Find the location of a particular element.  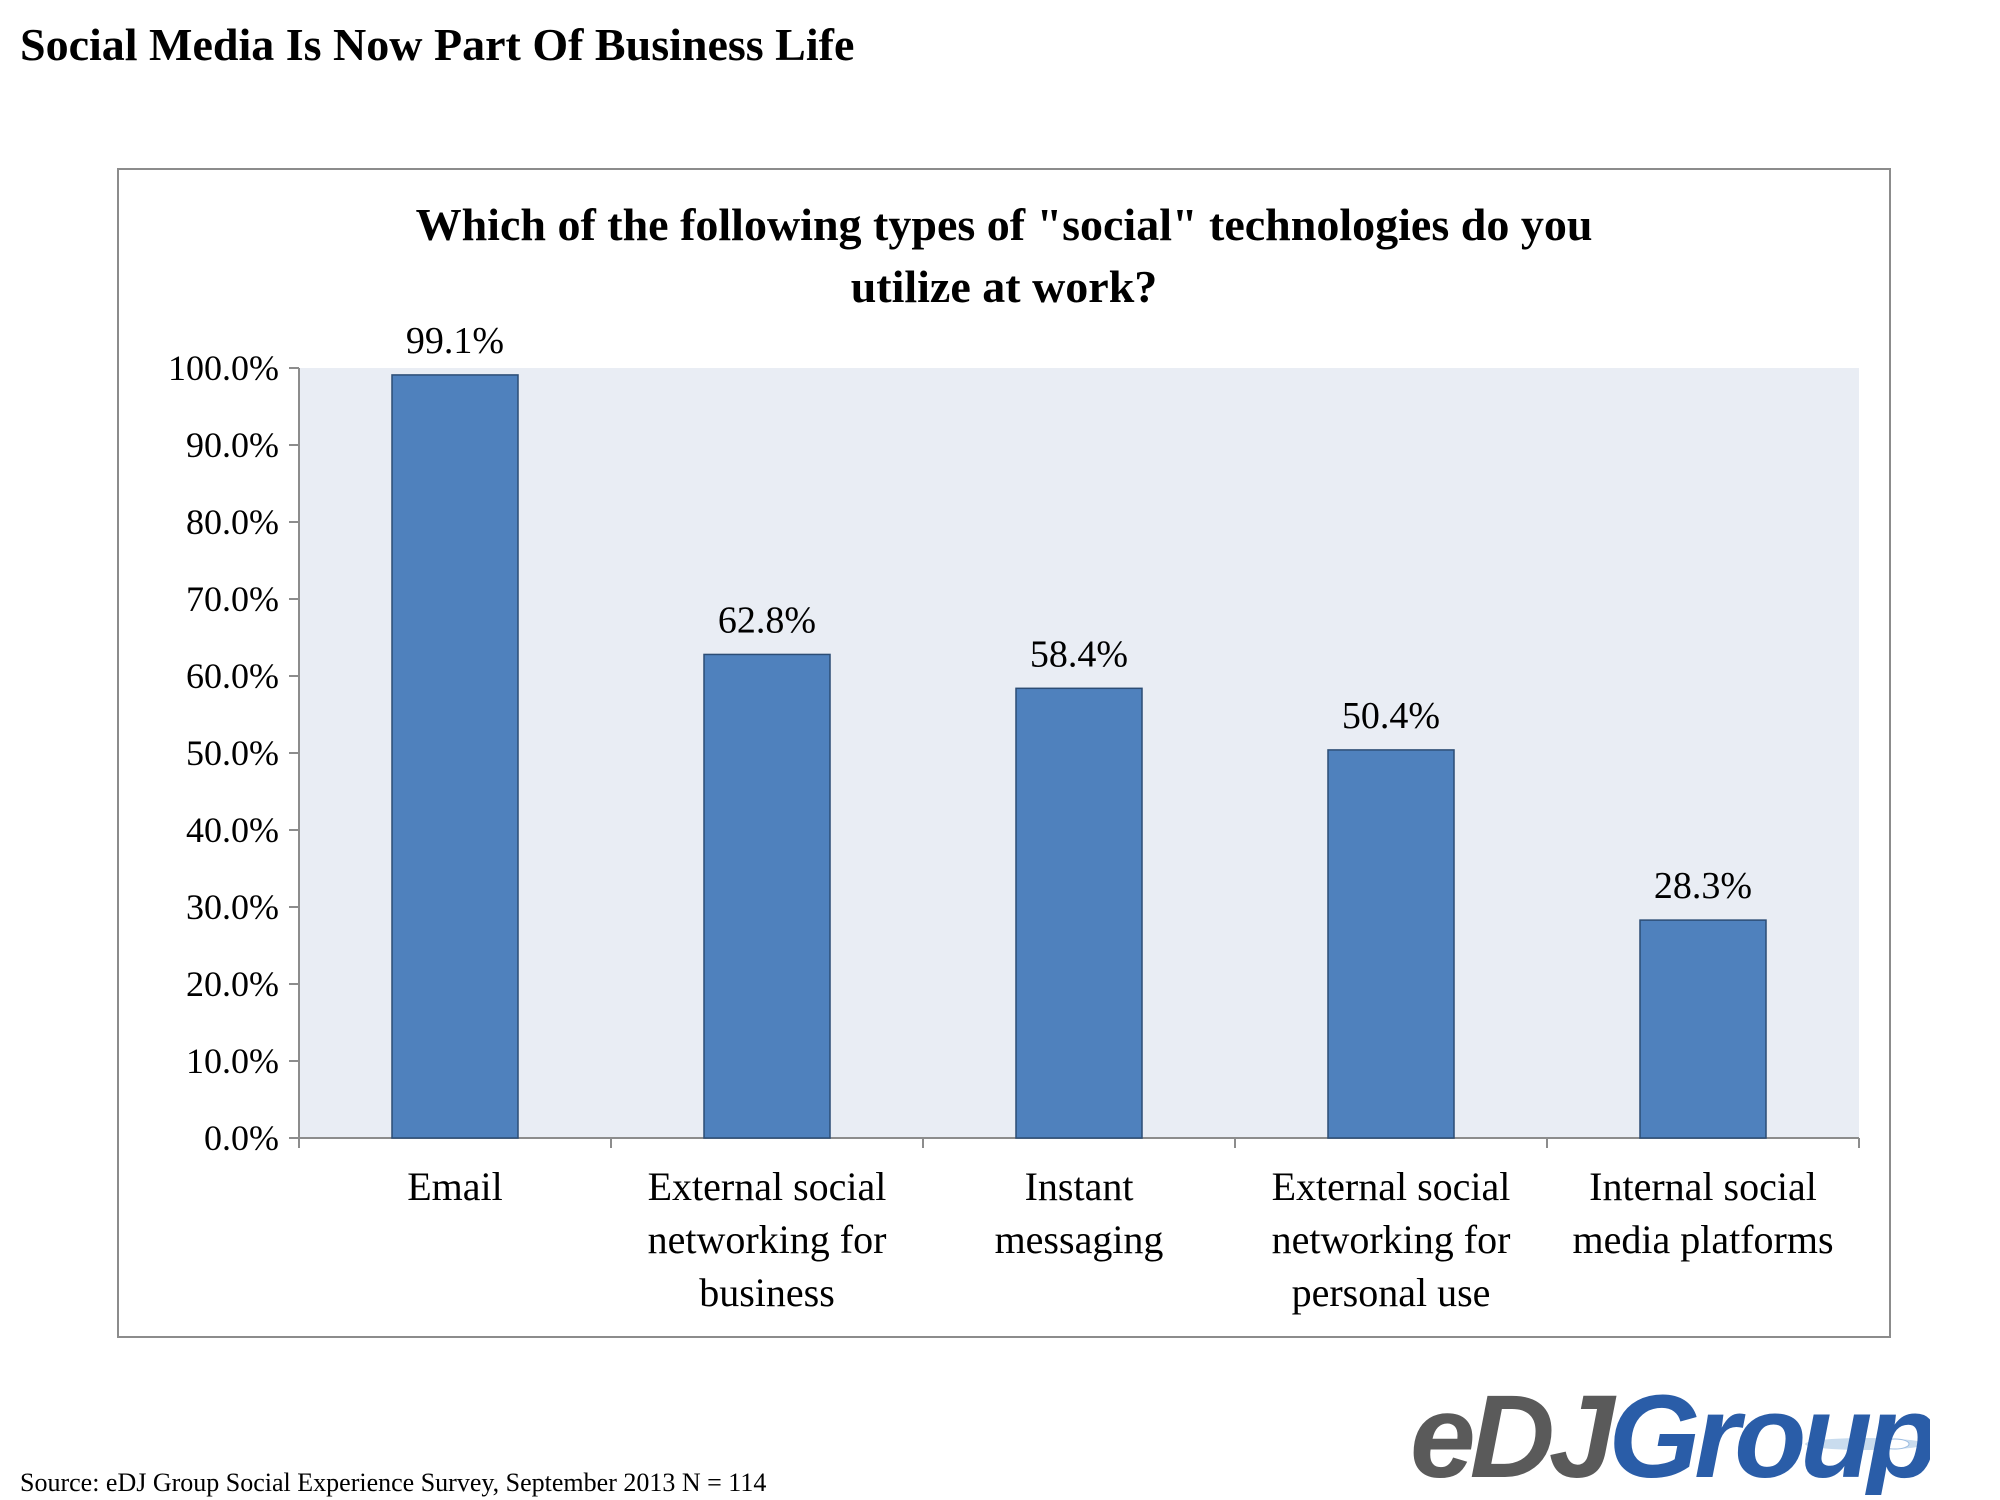

svg-text: eDJGroup is located at coordinates (1670, 1433).